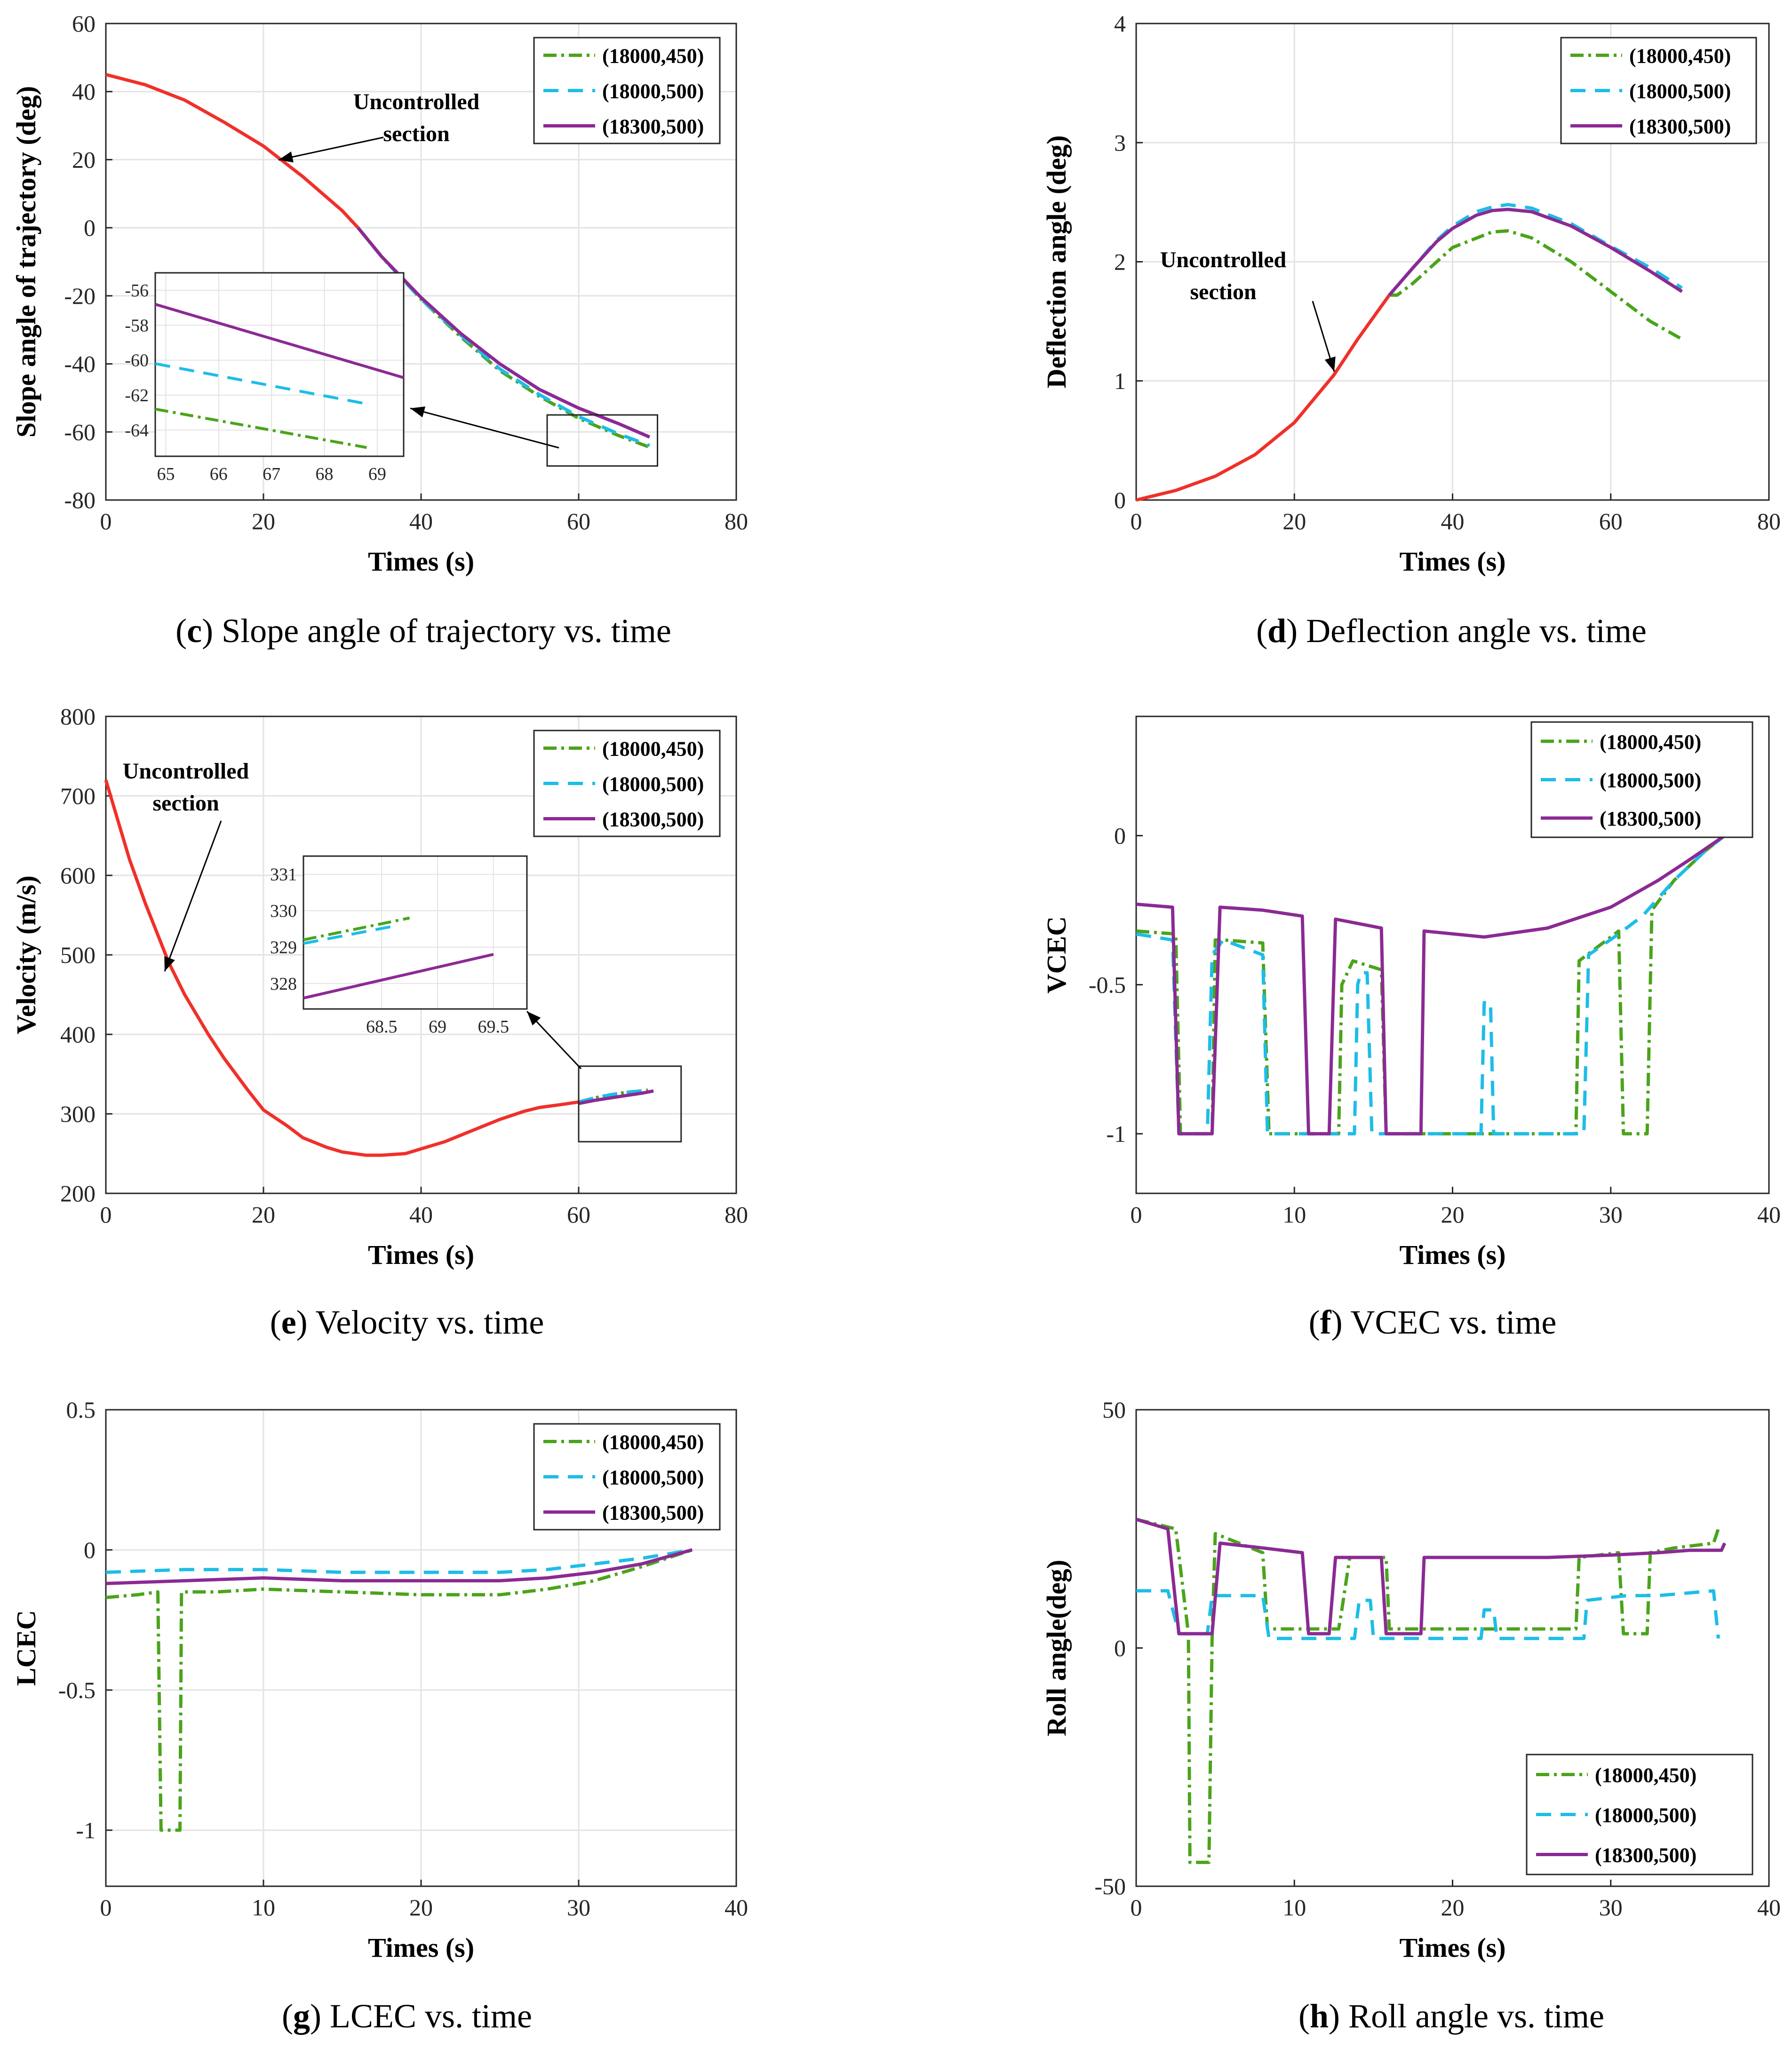 Image resolution: width=1792 pixels, height=2049 pixels. Describe the element at coordinates (78, 1114) in the screenshot. I see `y-tick-label: 300` at that location.